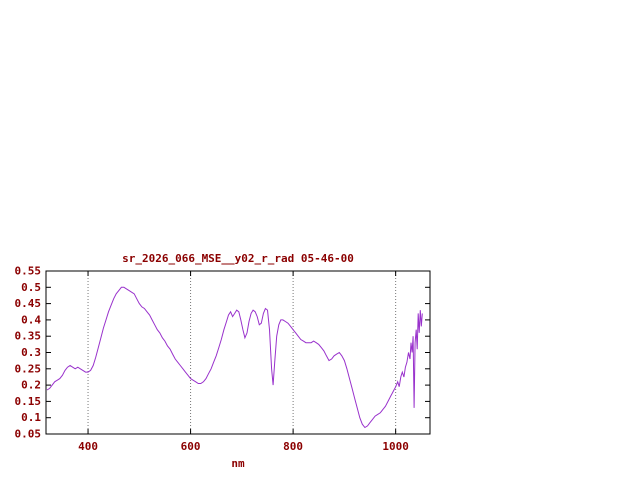  Describe the element at coordinates (31, 319) in the screenshot. I see `y-tick-label: 0.4` at that location.